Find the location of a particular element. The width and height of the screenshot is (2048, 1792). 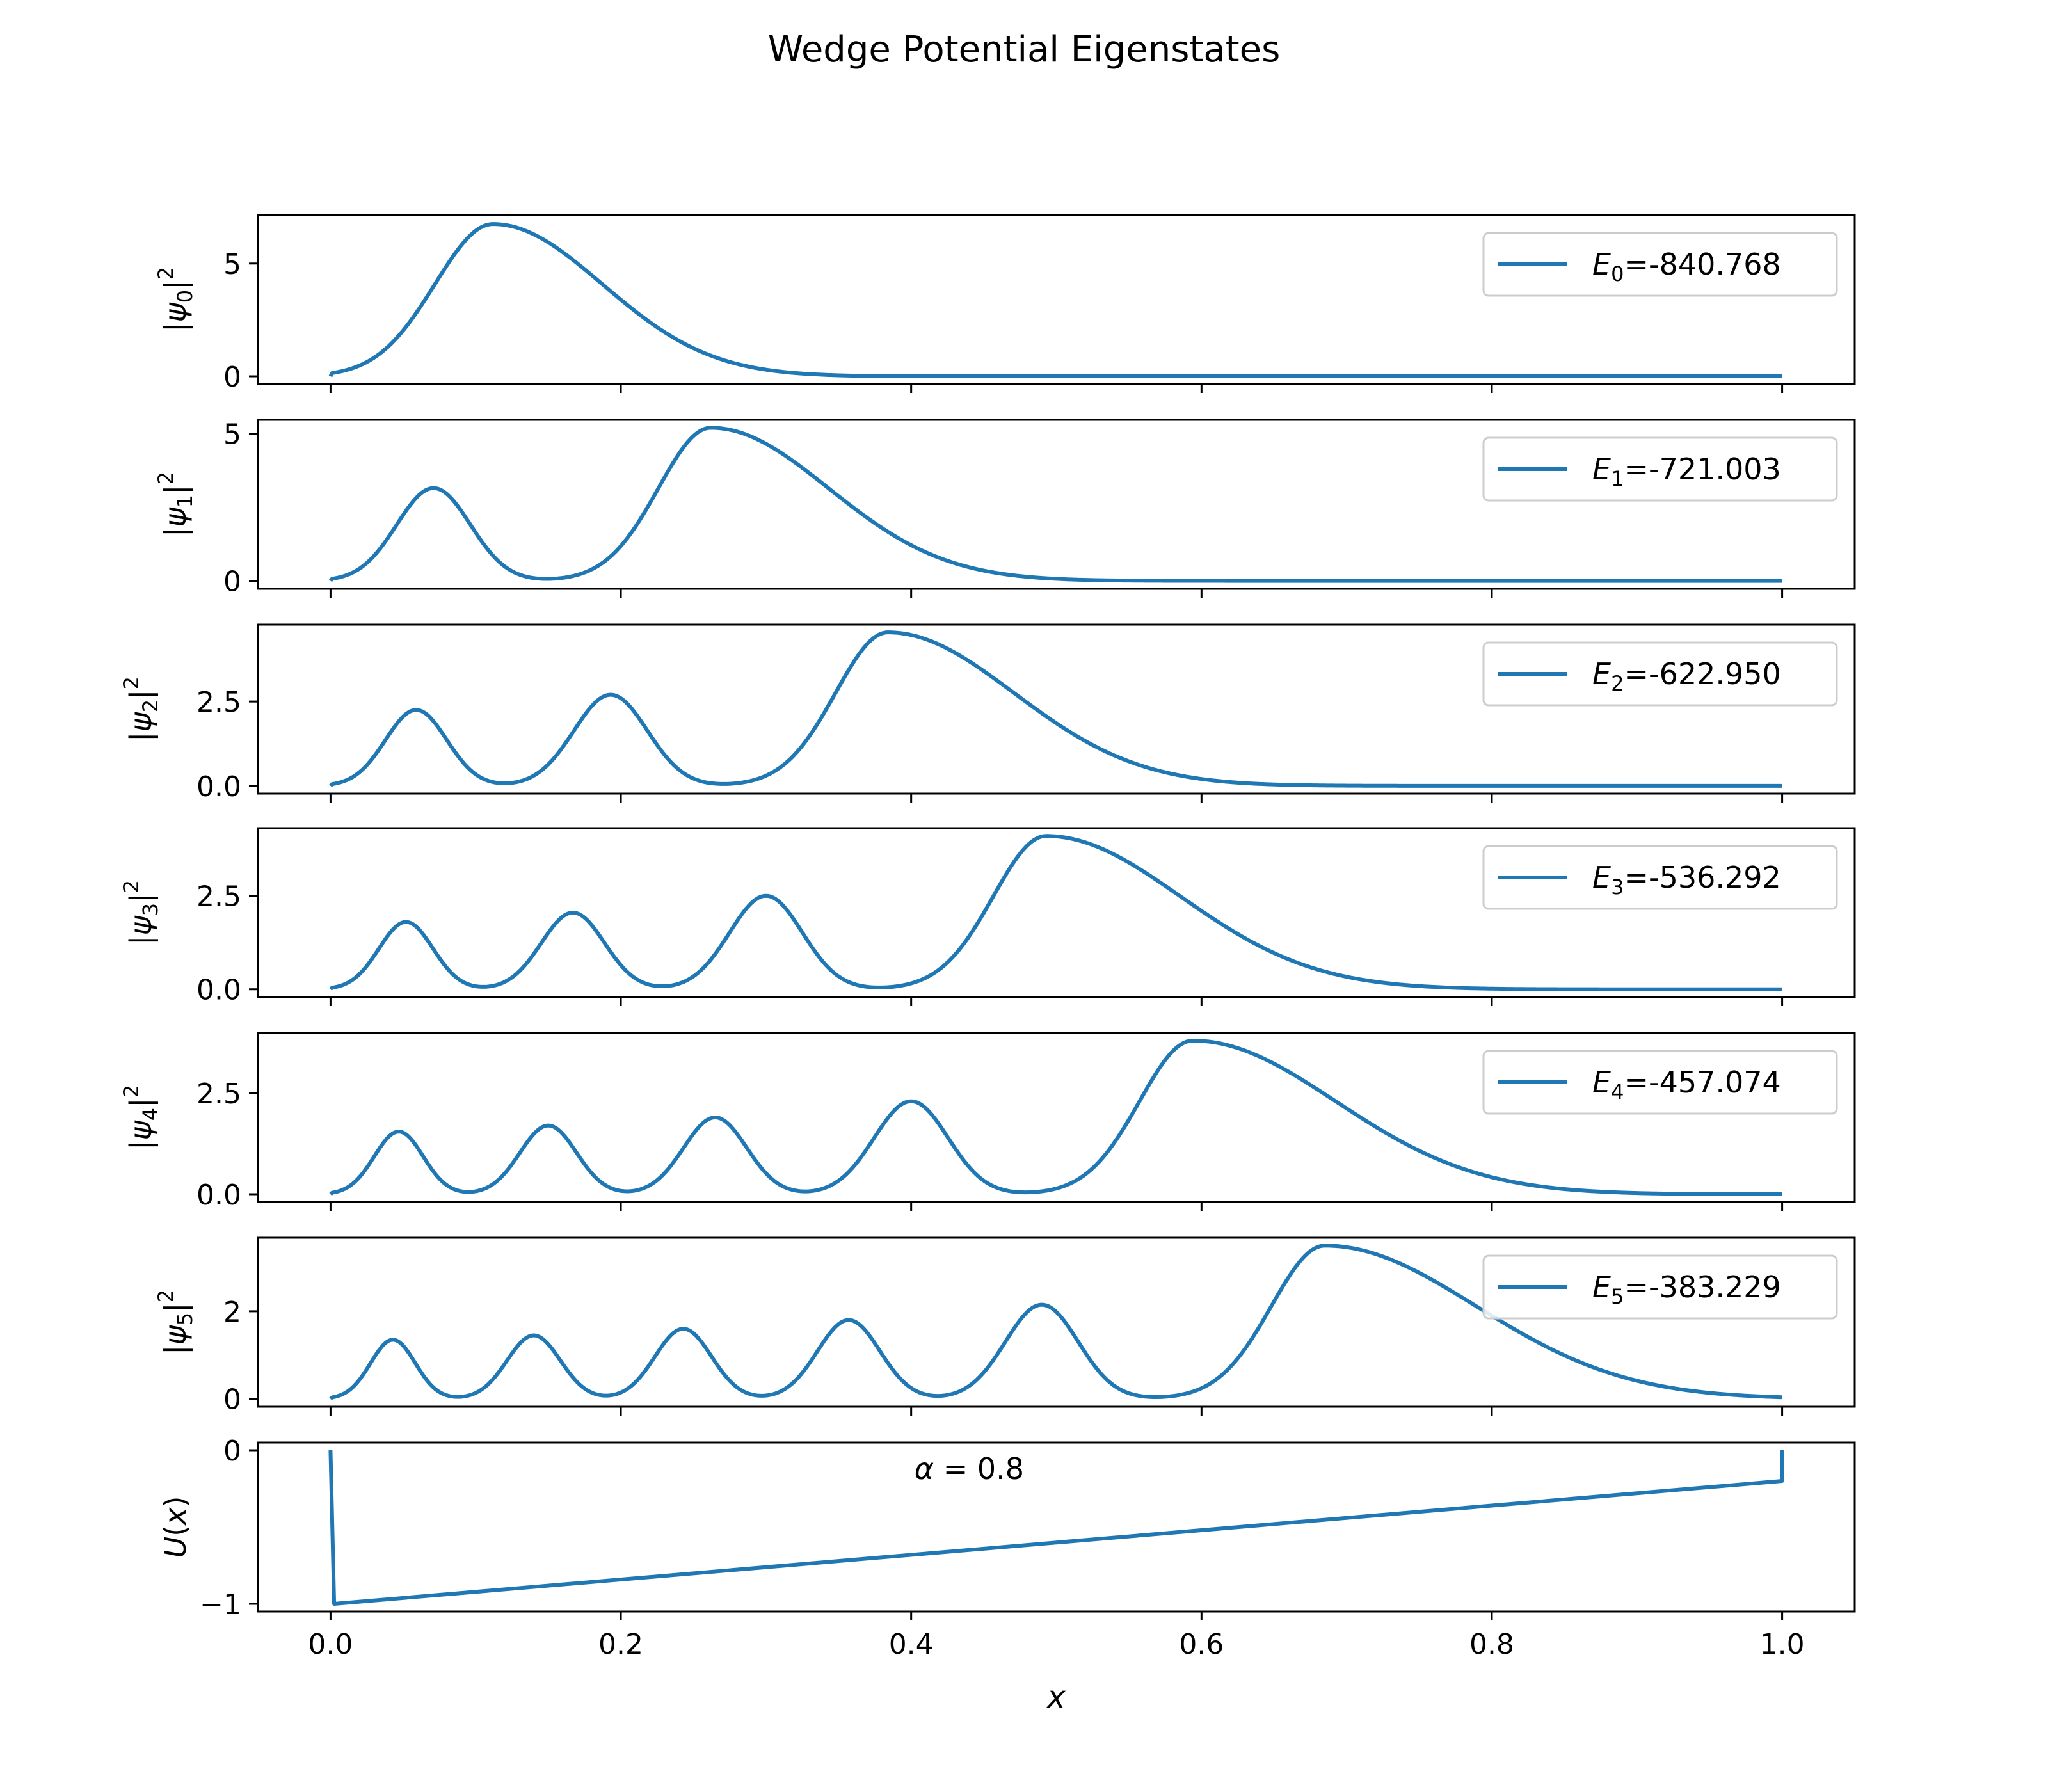

y-tick-label-4-1: 2.5 is located at coordinates (218, 1094).